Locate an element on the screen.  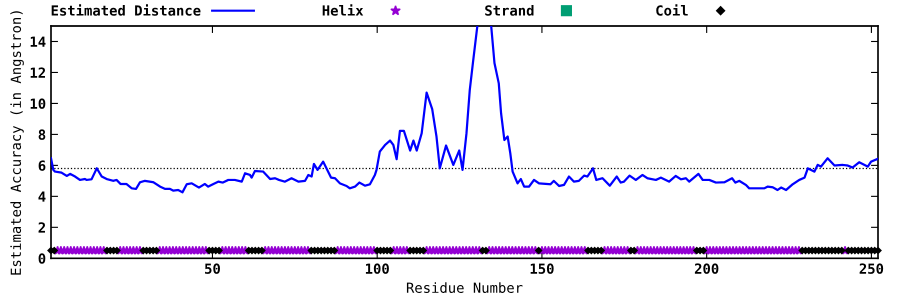
x-tick-label: 100 is located at coordinates (377, 268).